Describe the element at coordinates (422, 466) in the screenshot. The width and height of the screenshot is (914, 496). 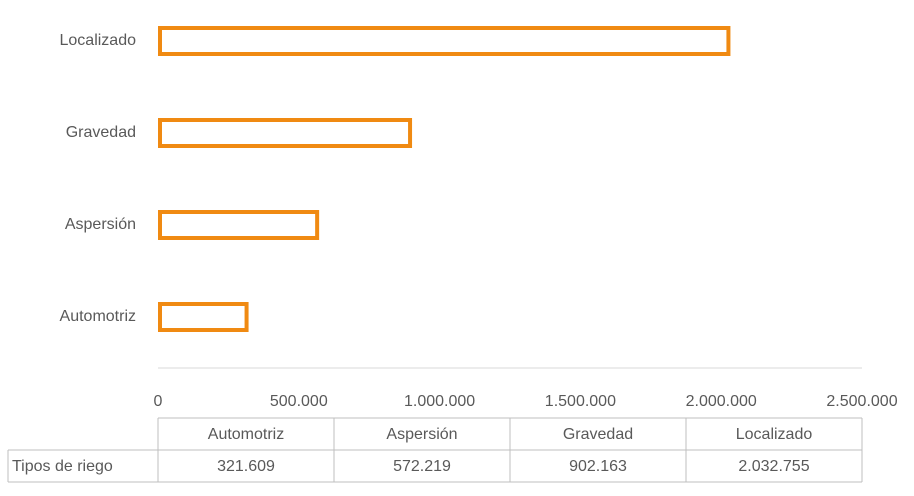
I see `table-value: 572.219` at that location.